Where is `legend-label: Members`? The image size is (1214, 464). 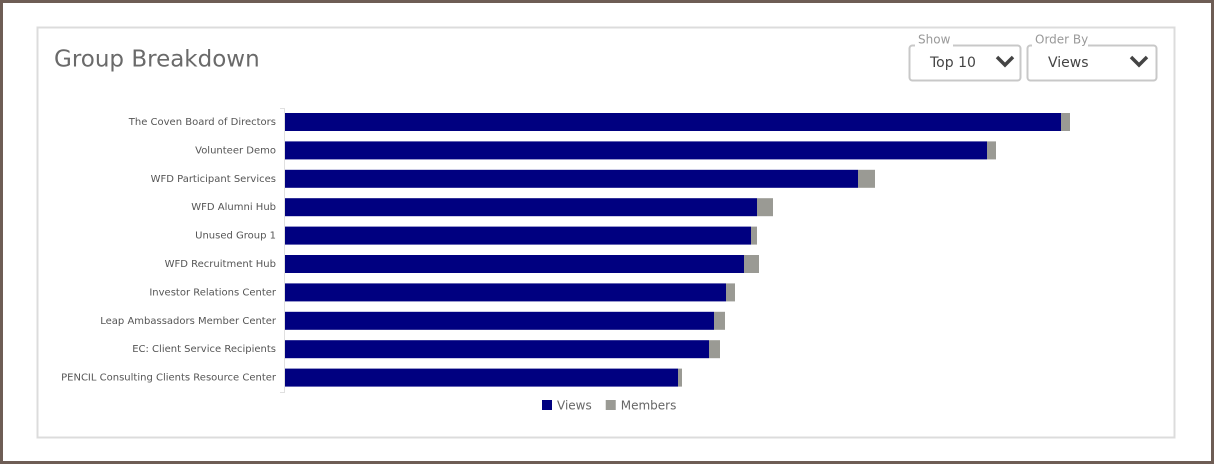
legend-label: Members is located at coordinates (649, 406).